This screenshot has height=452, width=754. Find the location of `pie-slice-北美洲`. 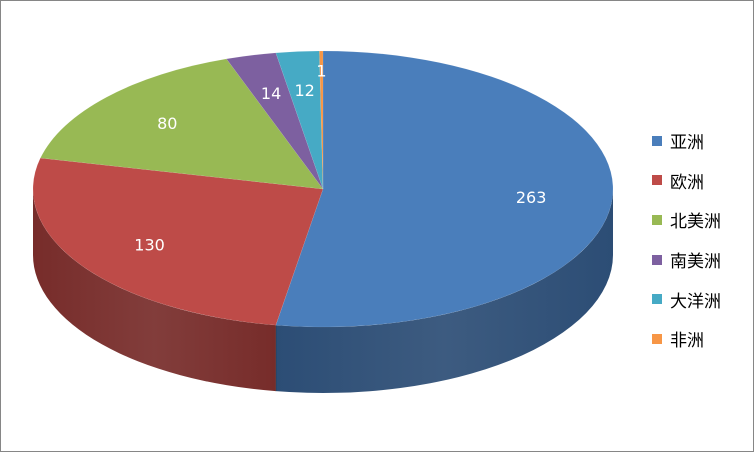

pie-slice-北美洲 is located at coordinates (182, 124).